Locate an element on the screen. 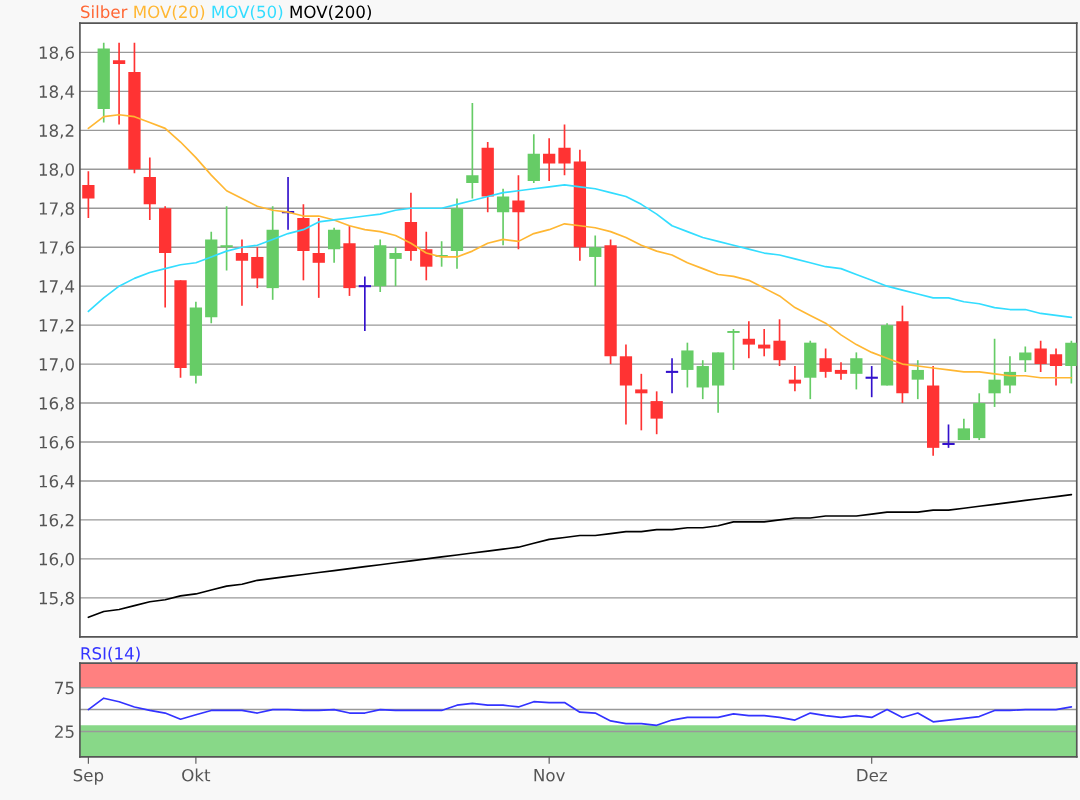 The width and height of the screenshot is (1080, 800). x-tick-label: Sep is located at coordinates (88, 776).